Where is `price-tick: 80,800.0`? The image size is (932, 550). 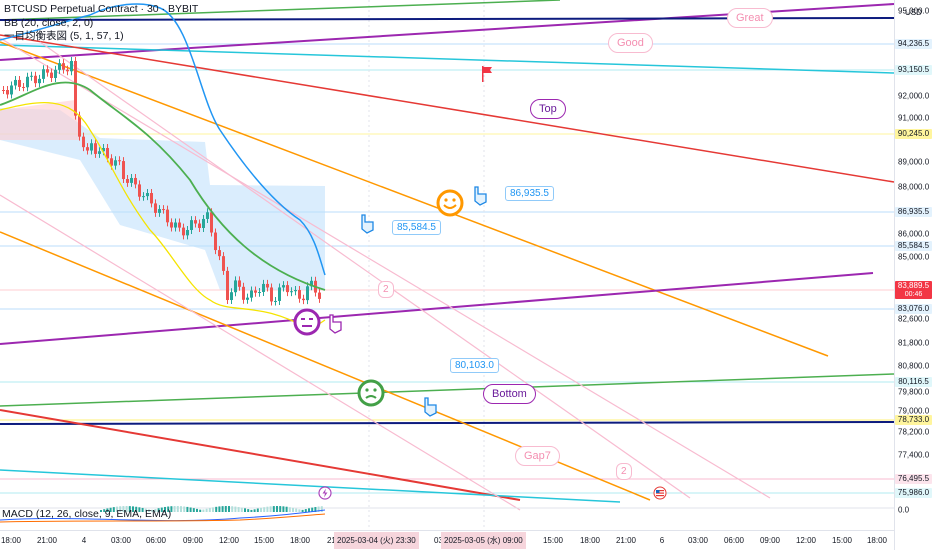 price-tick: 80,800.0 is located at coordinates (914, 366).